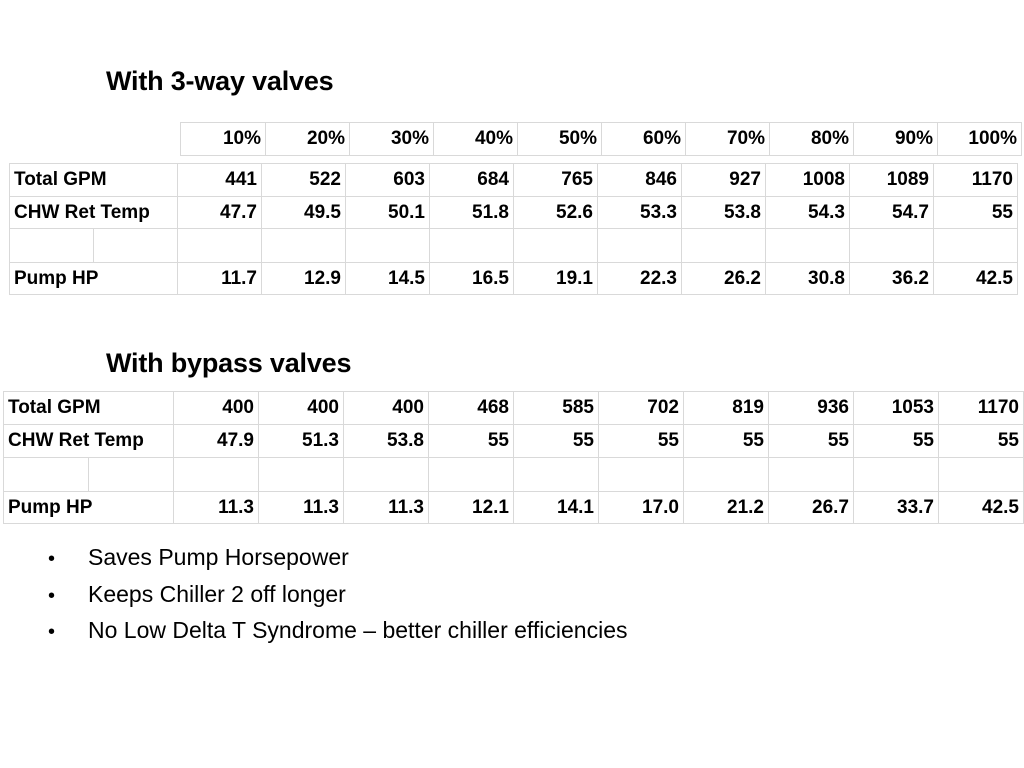  I want to click on percent-header-cell: 20%, so click(307, 139).